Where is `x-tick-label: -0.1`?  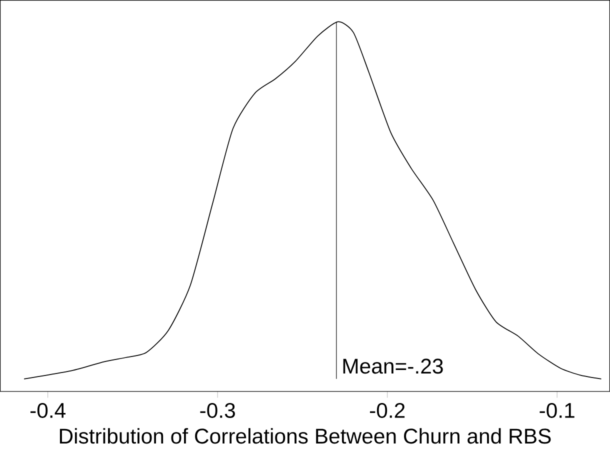
x-tick-label: -0.1 is located at coordinates (557, 410).